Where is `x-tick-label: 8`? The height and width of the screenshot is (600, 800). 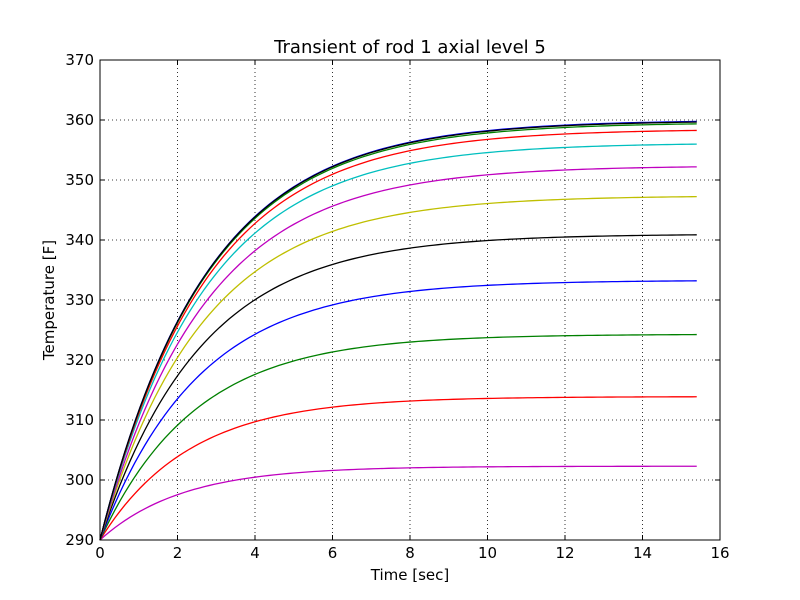 x-tick-label: 8 is located at coordinates (410, 553).